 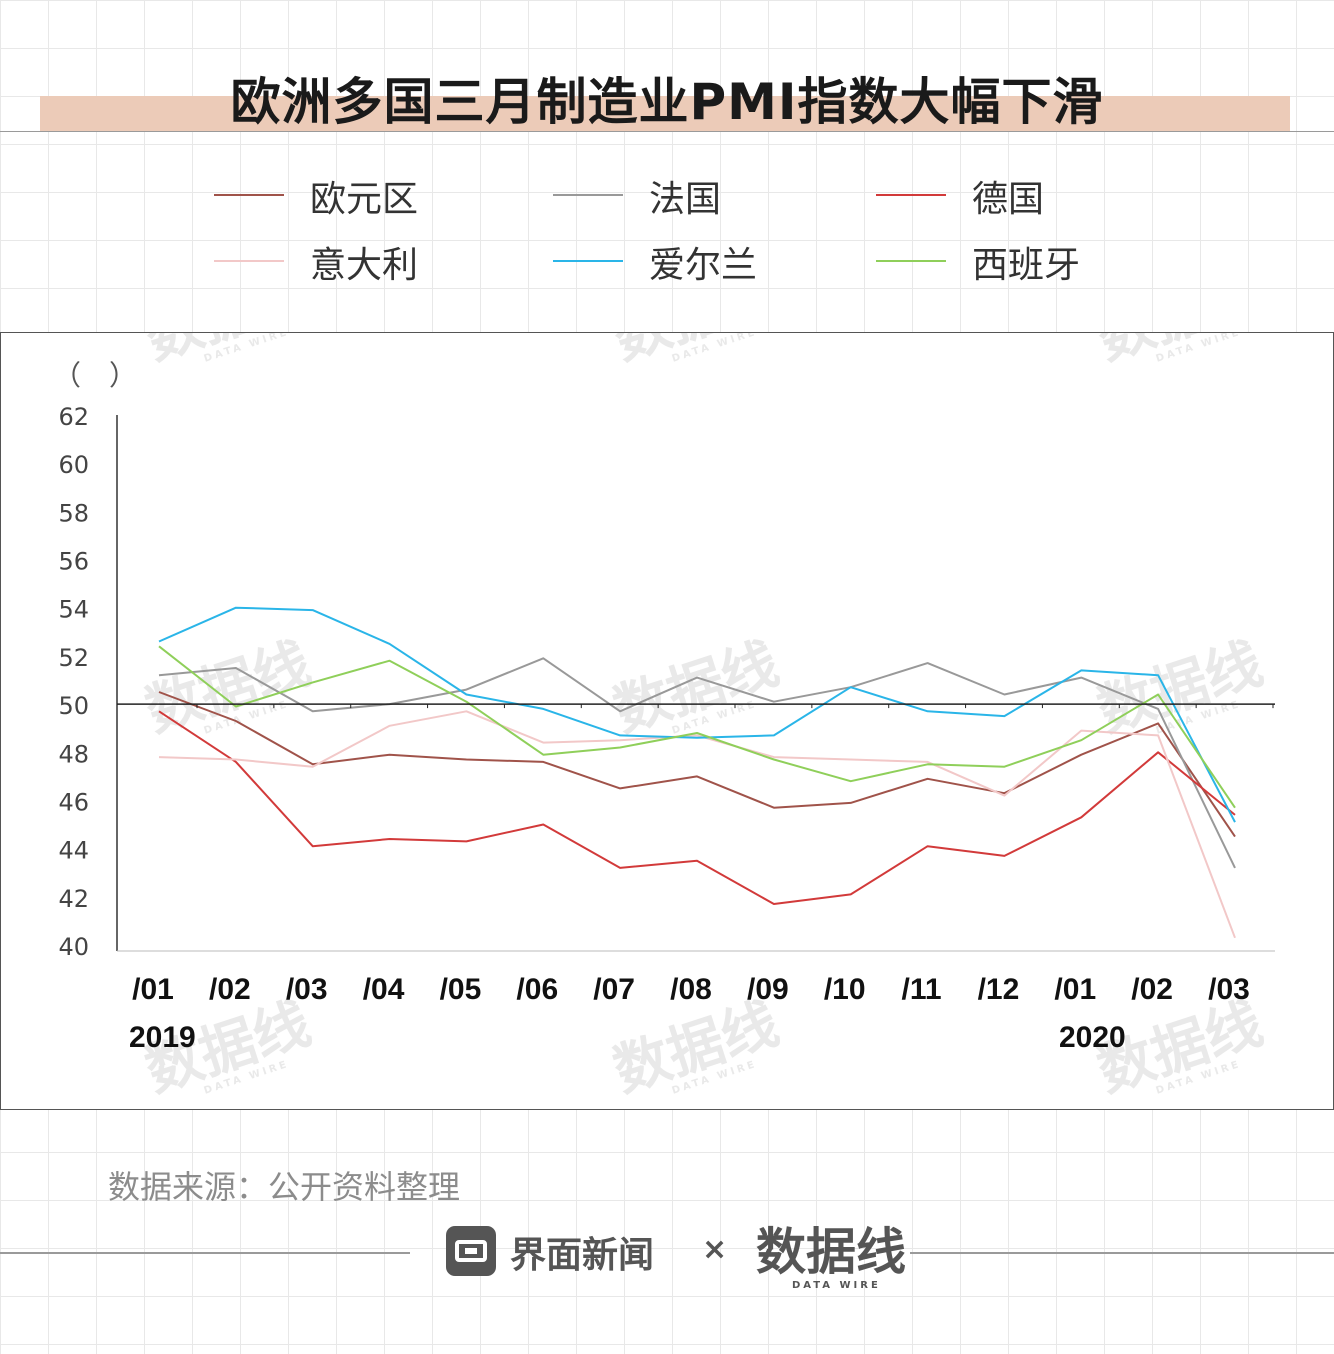 I want to click on x-tick-label: /09, so click(x=768, y=989).